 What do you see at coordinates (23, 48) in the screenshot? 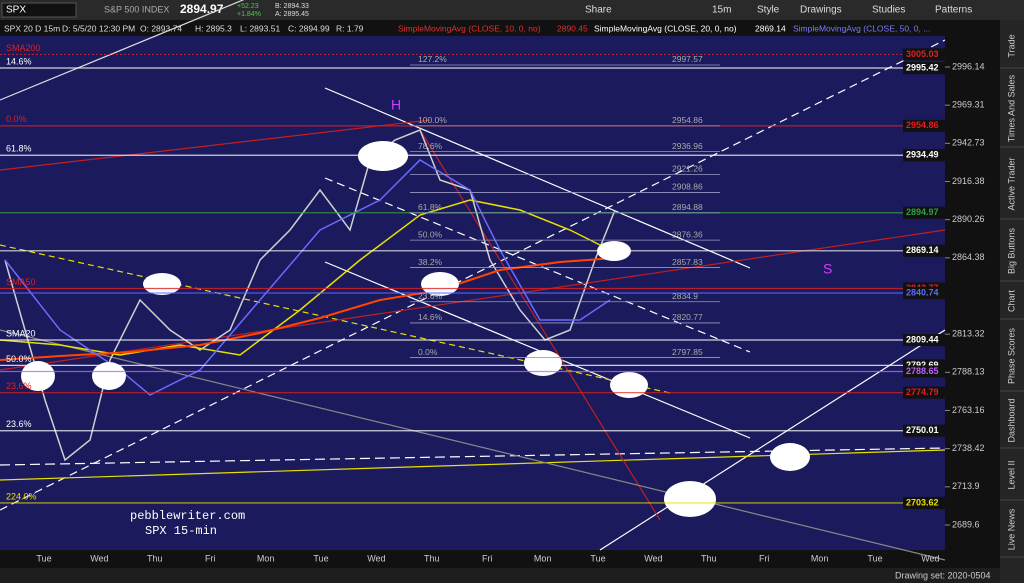
I see `level-name: SMA200` at bounding box center [23, 48].